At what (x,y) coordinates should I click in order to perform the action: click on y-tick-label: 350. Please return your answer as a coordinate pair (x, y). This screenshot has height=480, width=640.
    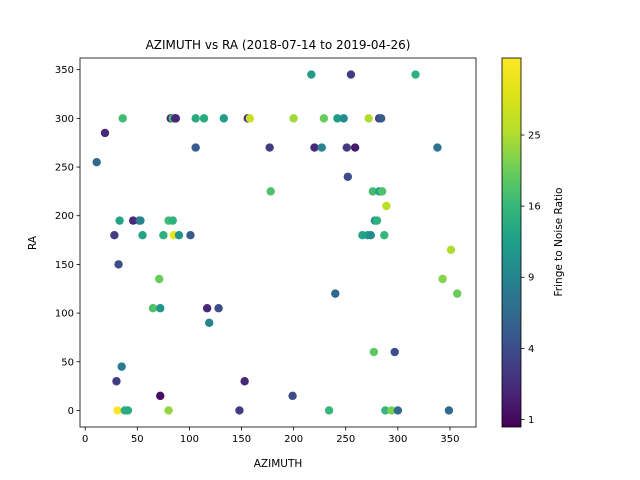
    Looking at the image, I should click on (64, 70).